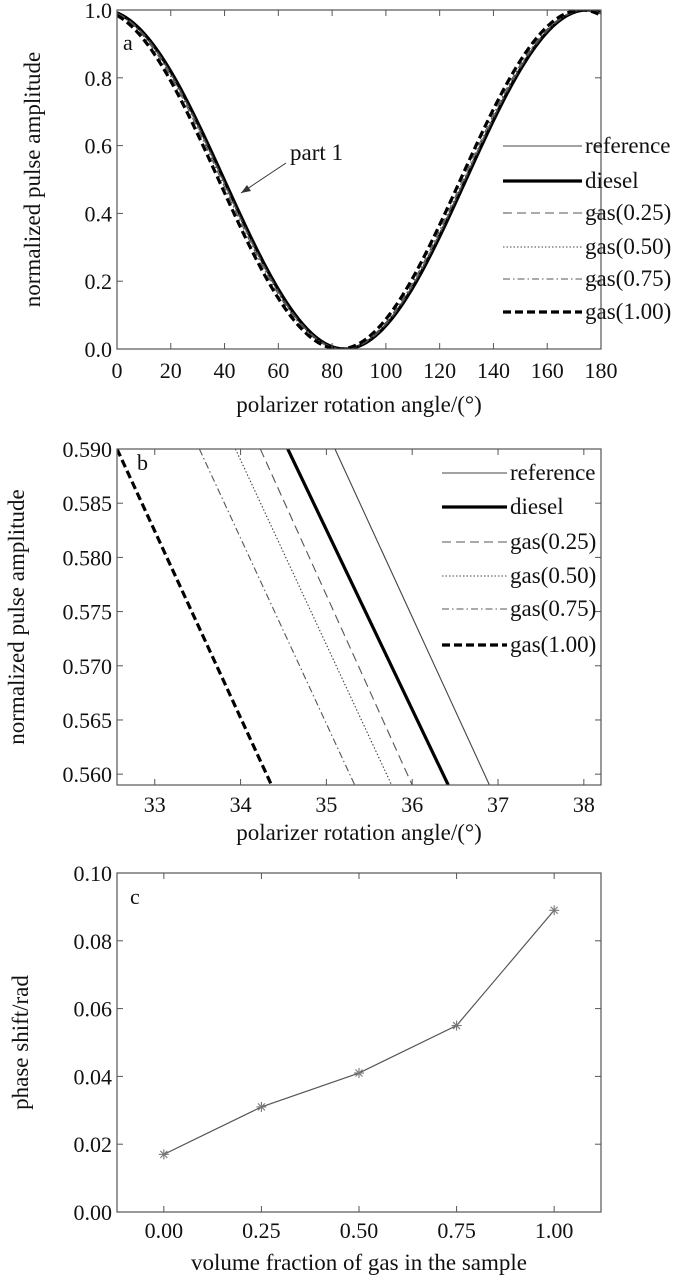 Image resolution: width=700 pixels, height=1279 pixels. What do you see at coordinates (88, 449) in the screenshot?
I see `y-tick-label: 0.590` at bounding box center [88, 449].